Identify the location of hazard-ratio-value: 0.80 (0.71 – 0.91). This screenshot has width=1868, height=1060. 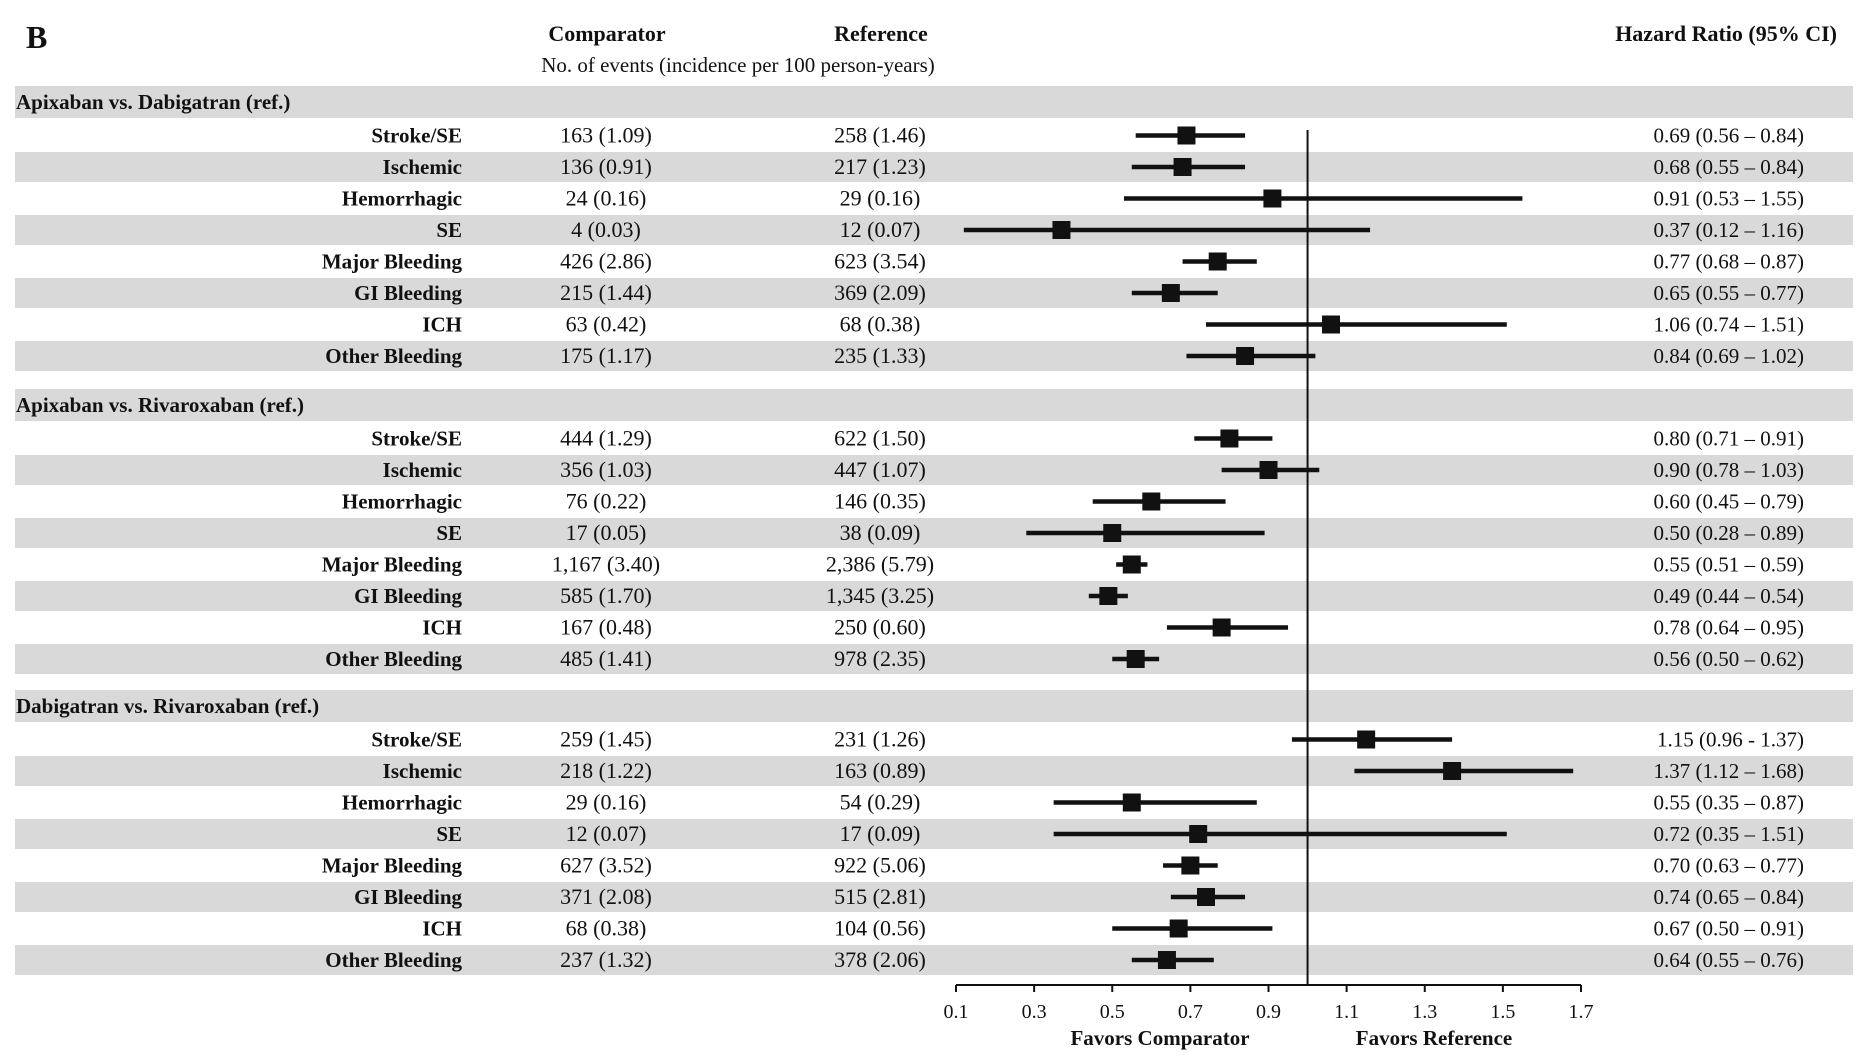
(1729, 439).